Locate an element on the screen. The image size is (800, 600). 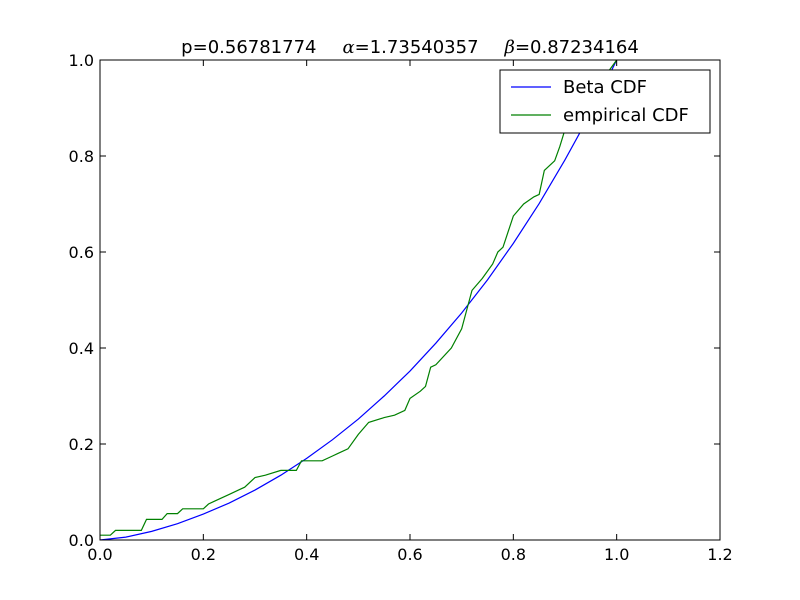
y-tick-label: 0.0 is located at coordinates (81, 540).